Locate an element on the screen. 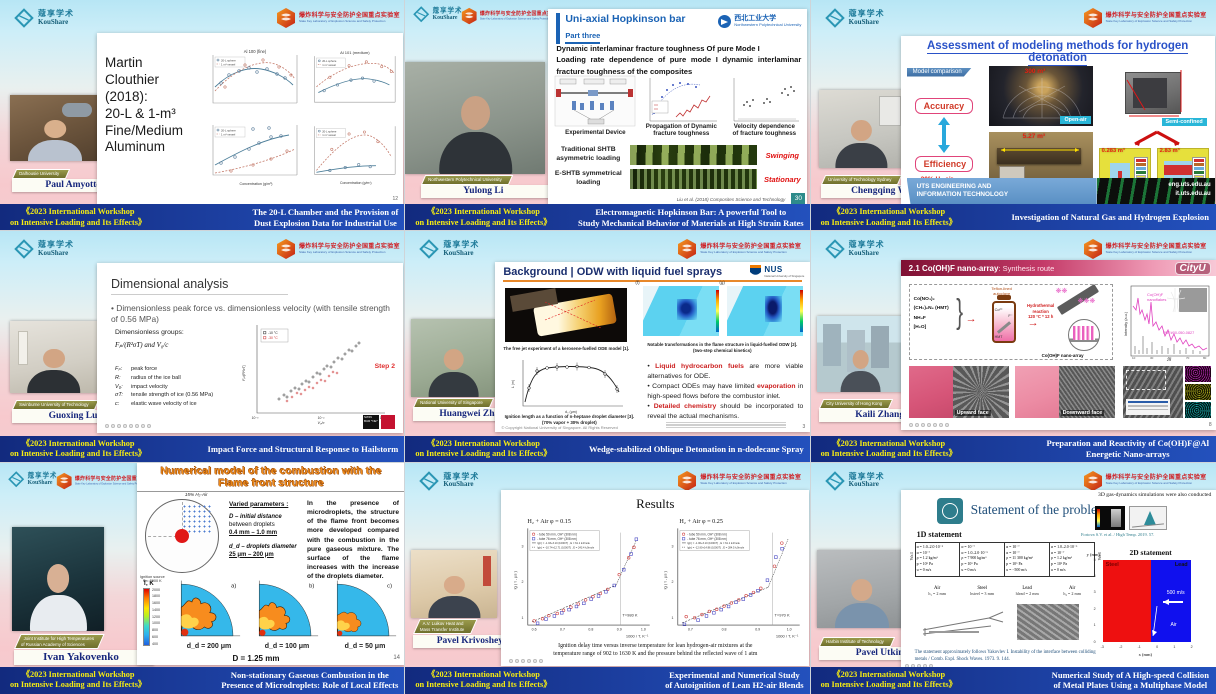 The width and height of the screenshot is (1216, 694). semi-confined-photo: Semi-confined is located at coordinates (1154, 95).